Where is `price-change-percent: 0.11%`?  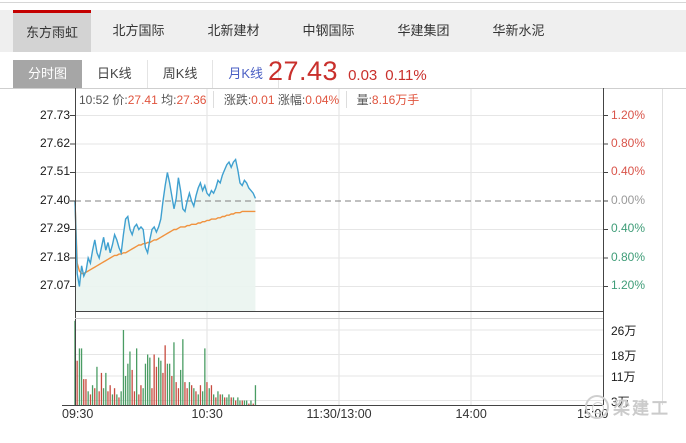 price-change-percent: 0.11% is located at coordinates (406, 75).